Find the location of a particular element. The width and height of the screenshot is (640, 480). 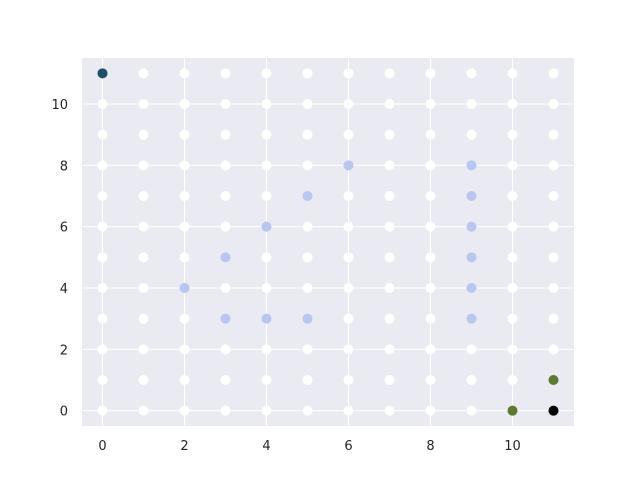

y-tick-label: 10 is located at coordinates (59, 105).